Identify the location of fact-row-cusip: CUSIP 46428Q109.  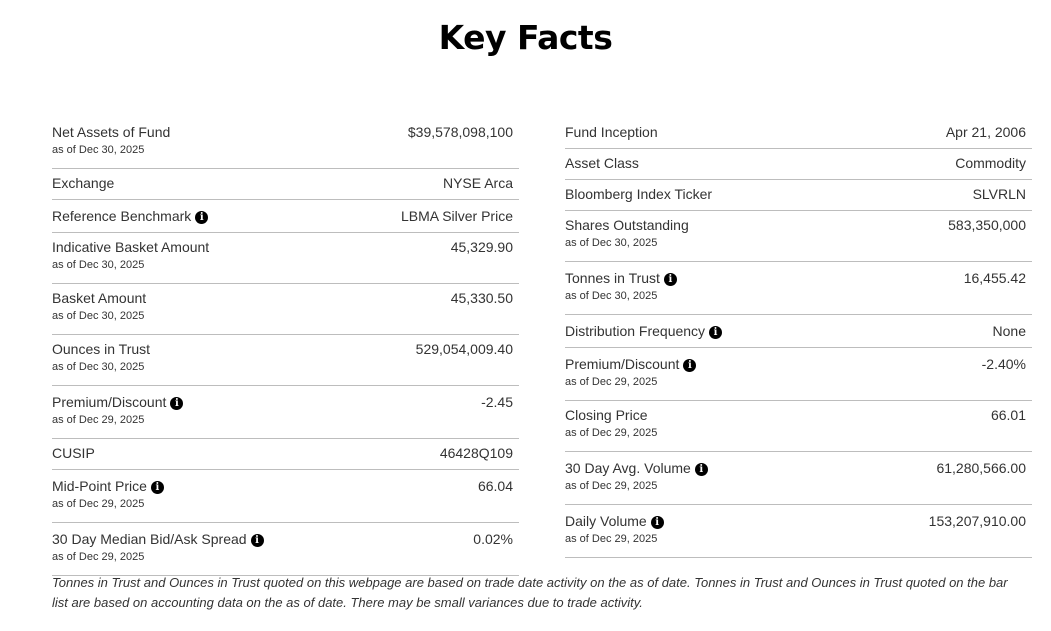
(285, 454).